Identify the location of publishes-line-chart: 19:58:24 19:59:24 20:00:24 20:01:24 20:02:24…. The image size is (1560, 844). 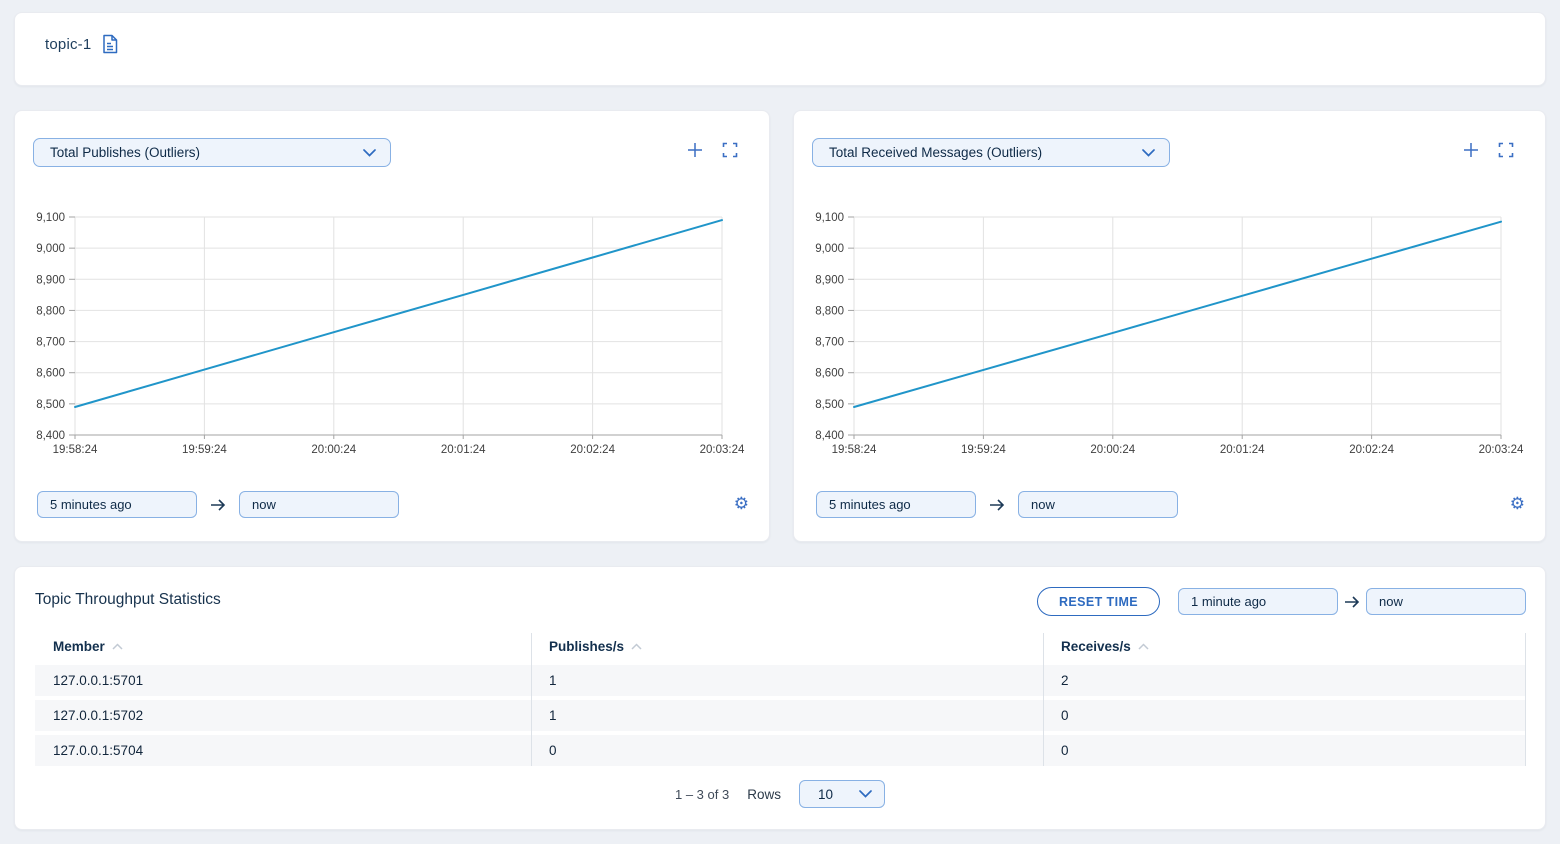
(390, 334).